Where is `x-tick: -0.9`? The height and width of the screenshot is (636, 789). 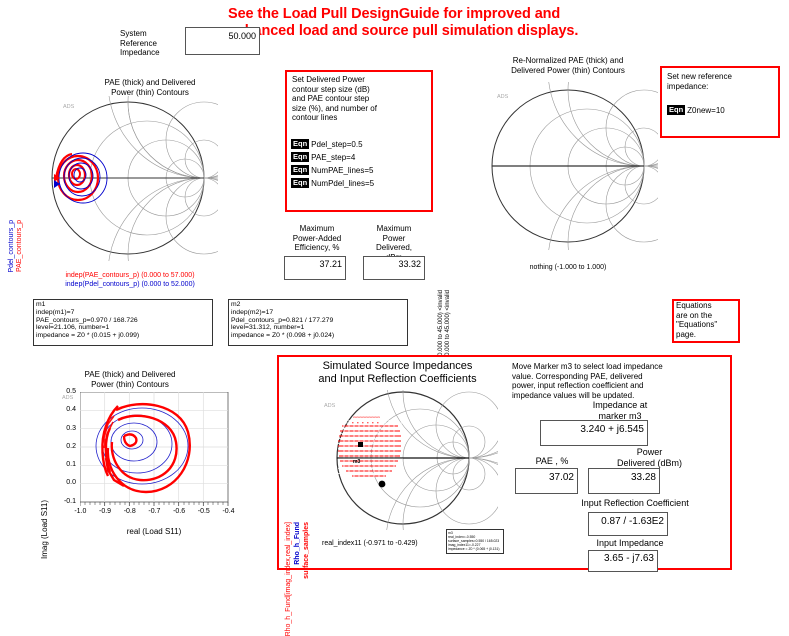
x-tick: -0.9 is located at coordinates (105, 511).